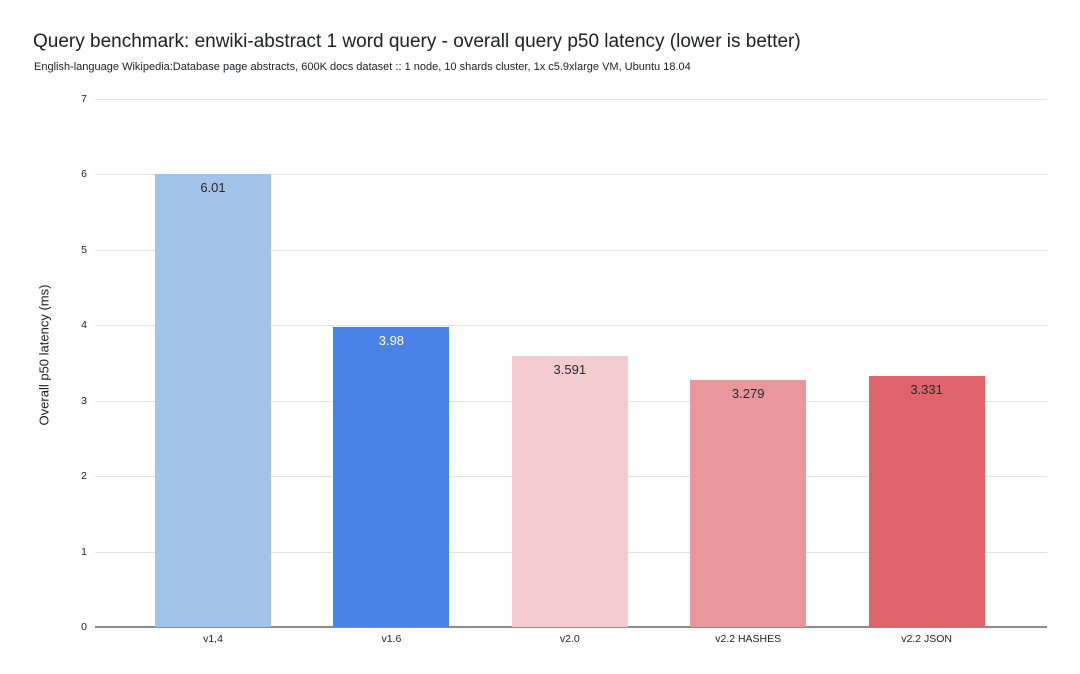  Describe the element at coordinates (391, 639) in the screenshot. I see `x-category-label: v1.6` at that location.